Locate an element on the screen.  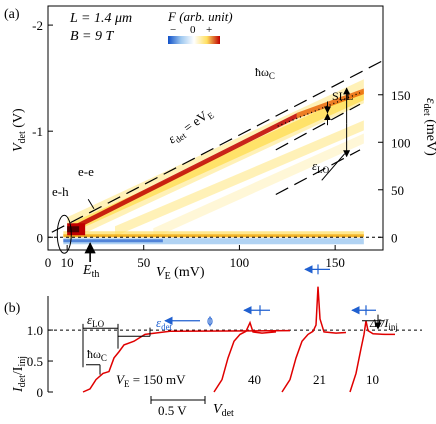
x-tick-label: 50 is located at coordinates (143, 262).